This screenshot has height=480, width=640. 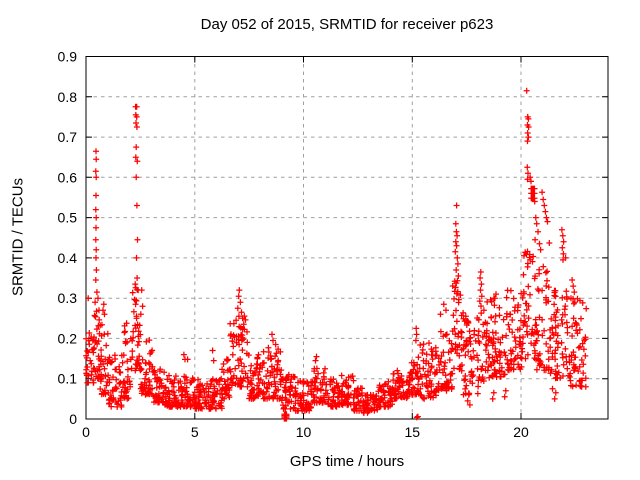 I want to click on y-tick-label: 0.1, so click(x=68, y=379).